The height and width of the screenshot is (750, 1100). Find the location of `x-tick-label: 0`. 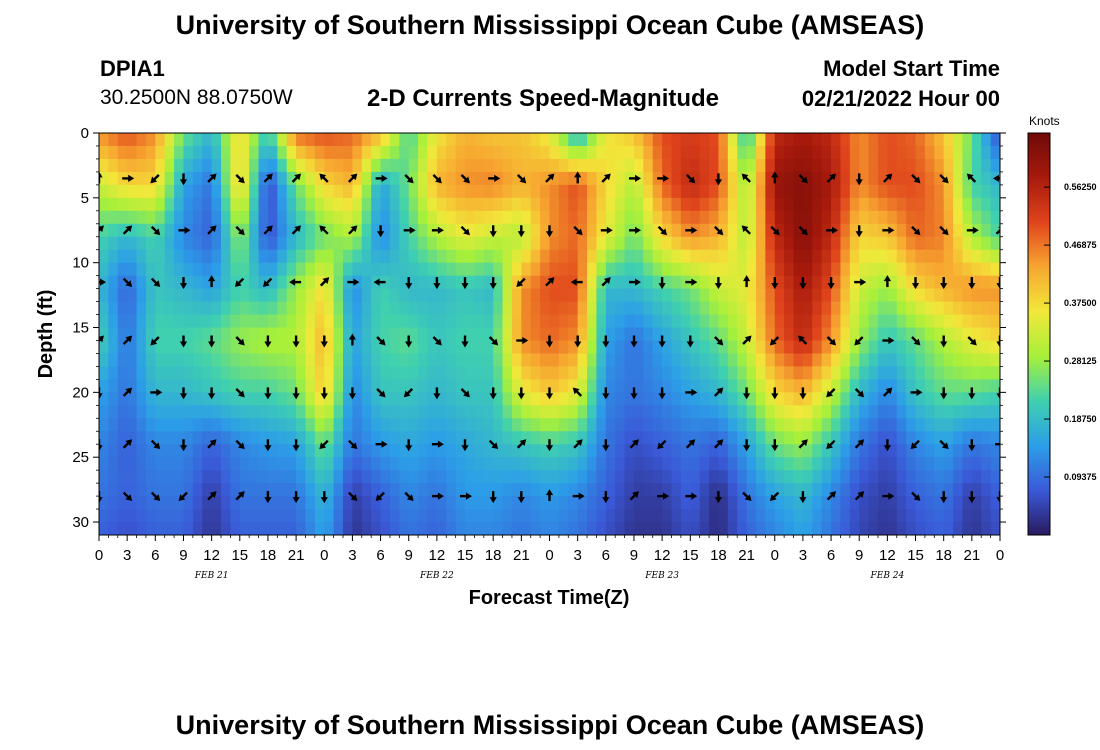

x-tick-label: 0 is located at coordinates (775, 555).